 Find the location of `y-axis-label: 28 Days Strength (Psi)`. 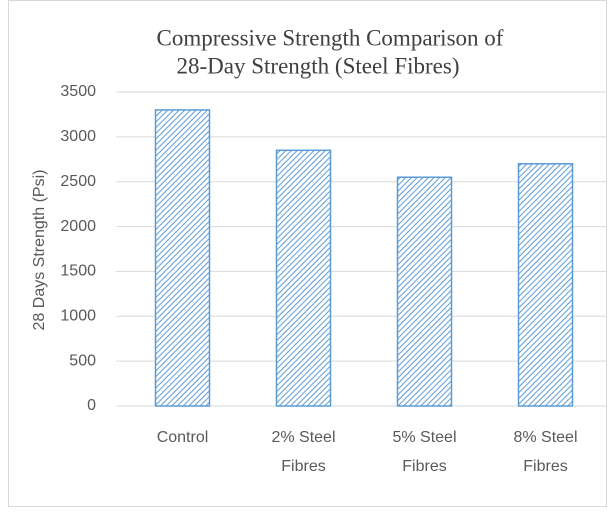

y-axis-label: 28 Days Strength (Psi) is located at coordinates (39, 250).